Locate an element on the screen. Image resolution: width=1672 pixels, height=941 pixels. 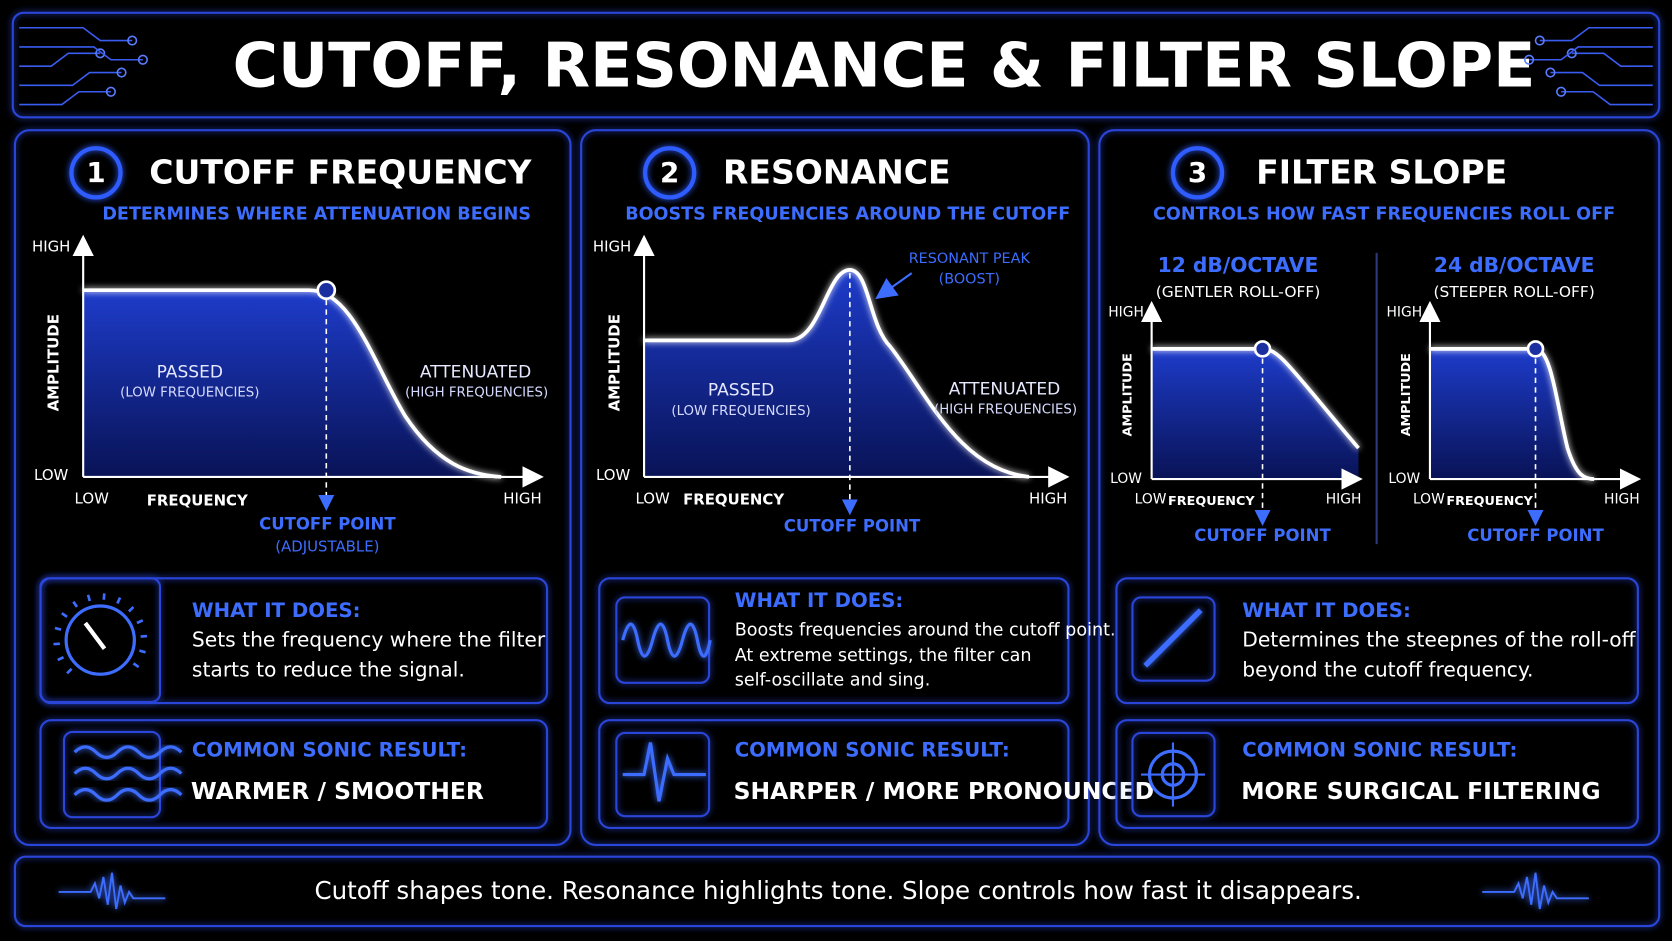
slope-note: (GENTLER ROLL-OFF) is located at coordinates (1238, 292).